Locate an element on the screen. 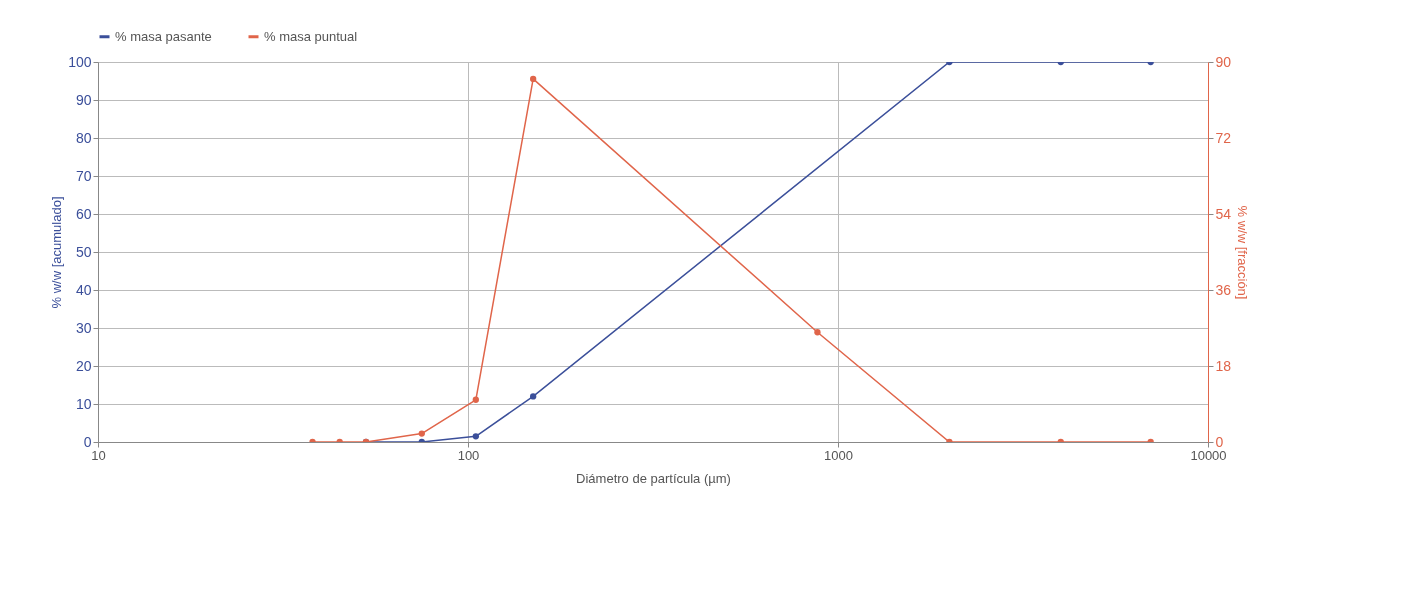 The image size is (1414, 600). y-tick-label: 100 is located at coordinates (80, 61).